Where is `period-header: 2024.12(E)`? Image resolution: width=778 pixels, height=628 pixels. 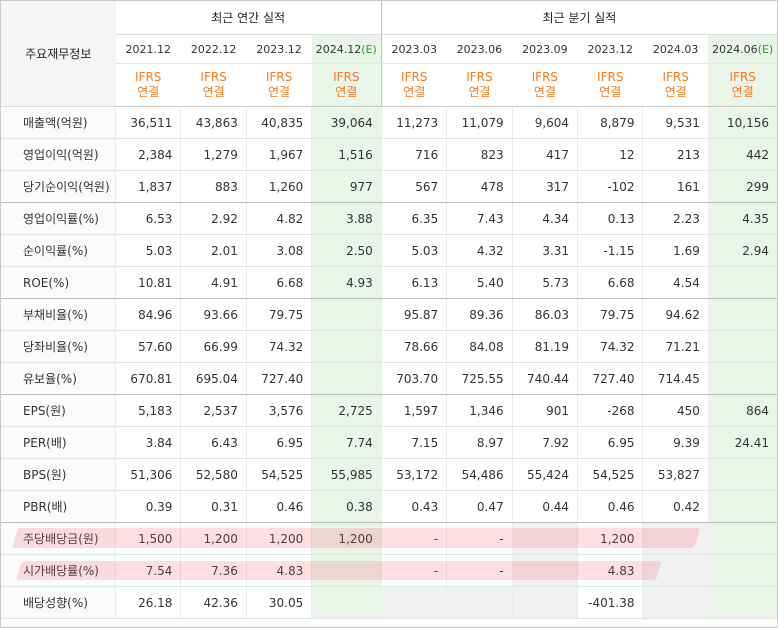
period-header: 2024.12(E) is located at coordinates (346, 49).